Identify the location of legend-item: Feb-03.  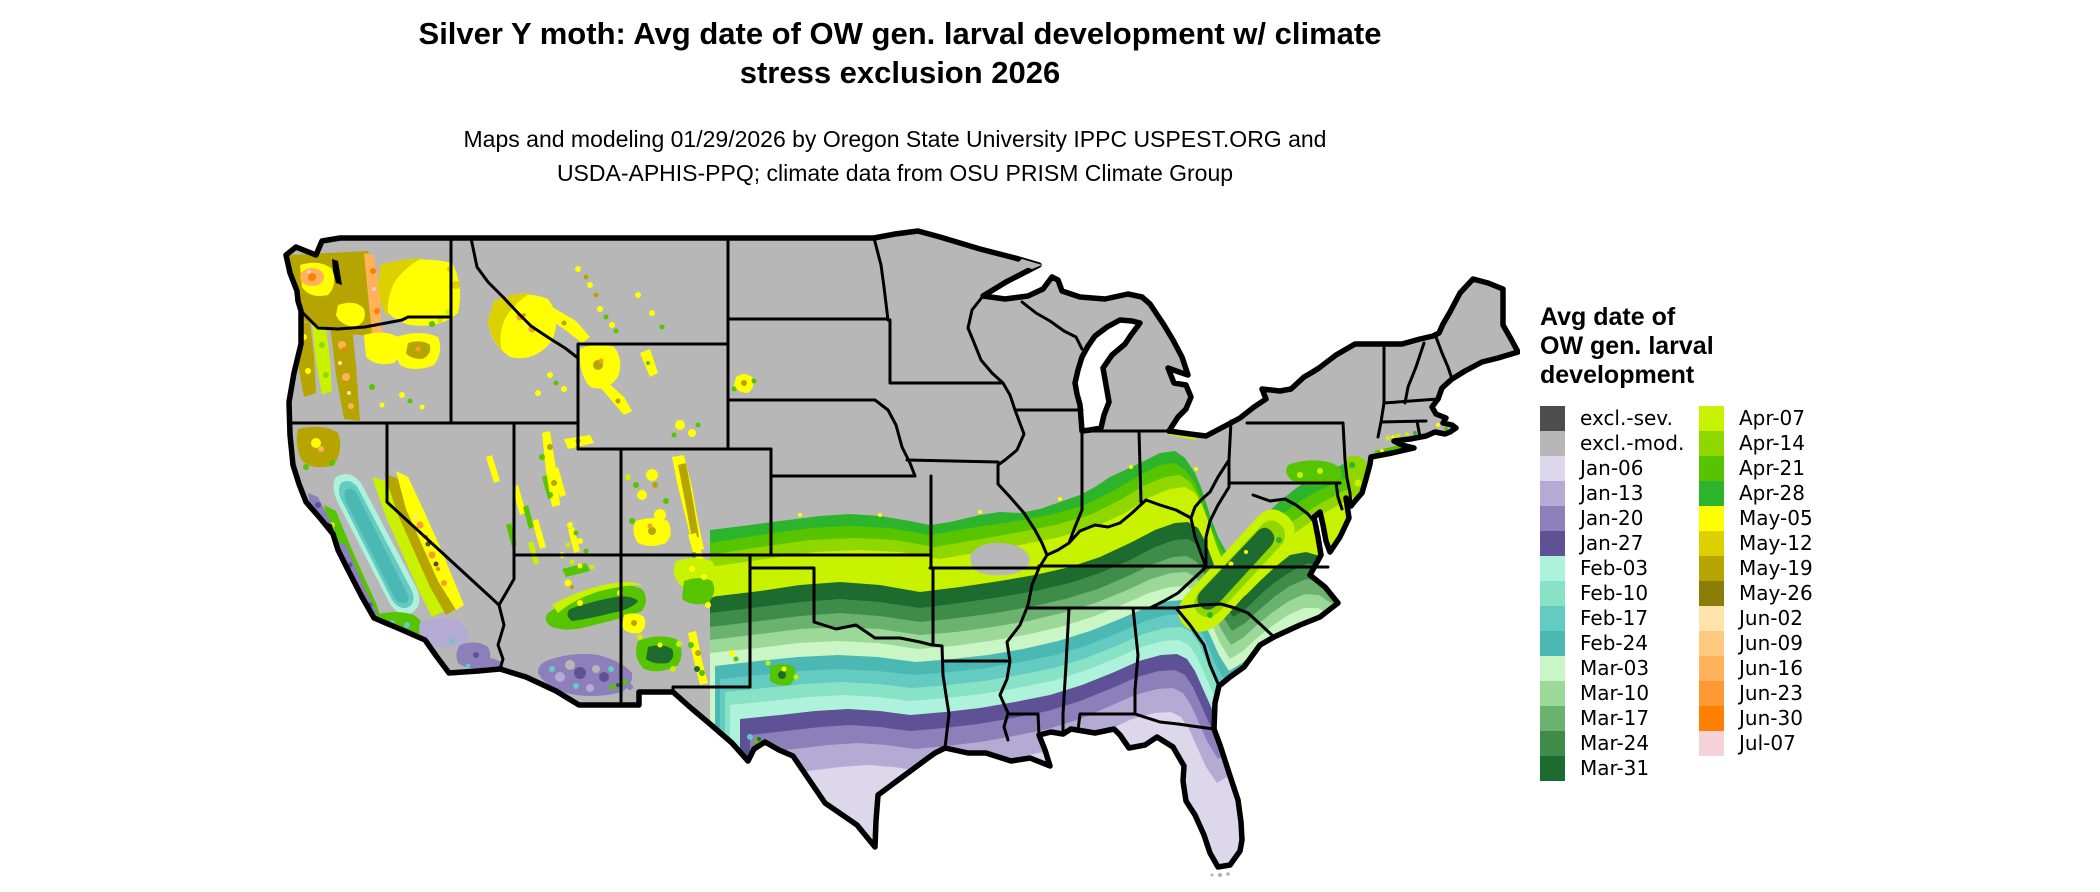
(1612, 568).